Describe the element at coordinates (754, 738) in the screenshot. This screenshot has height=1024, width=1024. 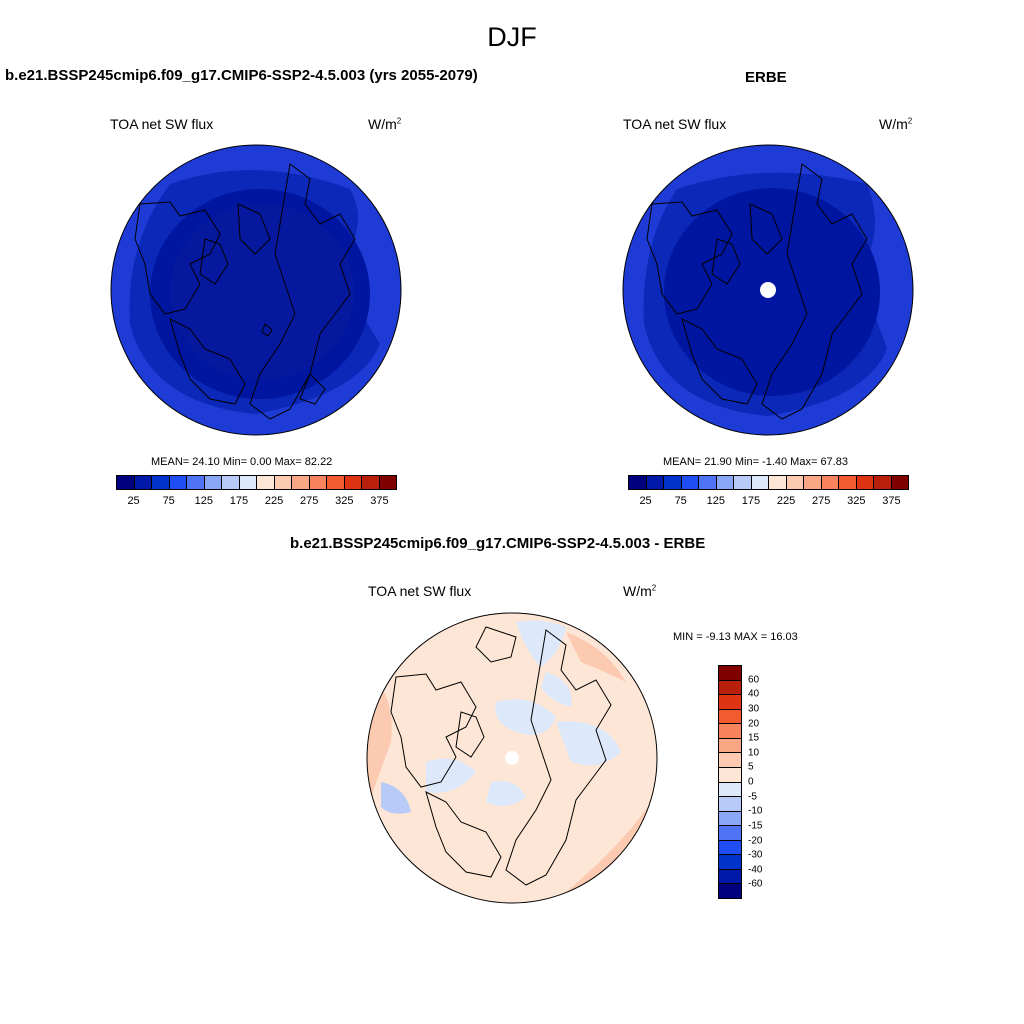
I see `colorbar-tick-label: 15` at that location.